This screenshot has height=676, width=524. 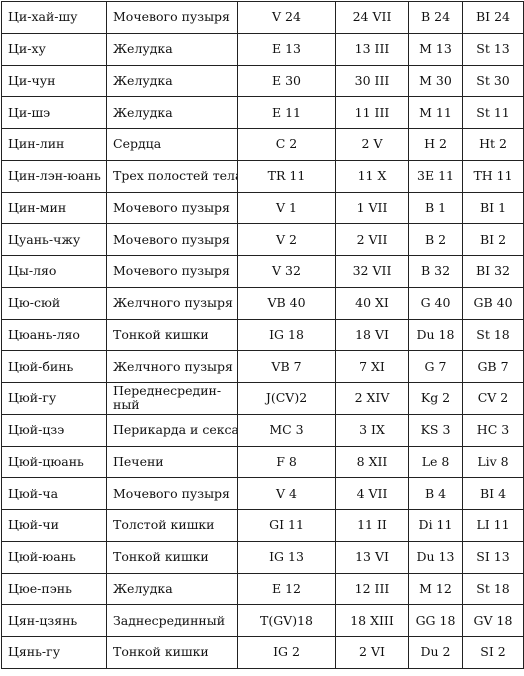 I want to click on code-roman-cell: 2 XIV, so click(x=372, y=398).